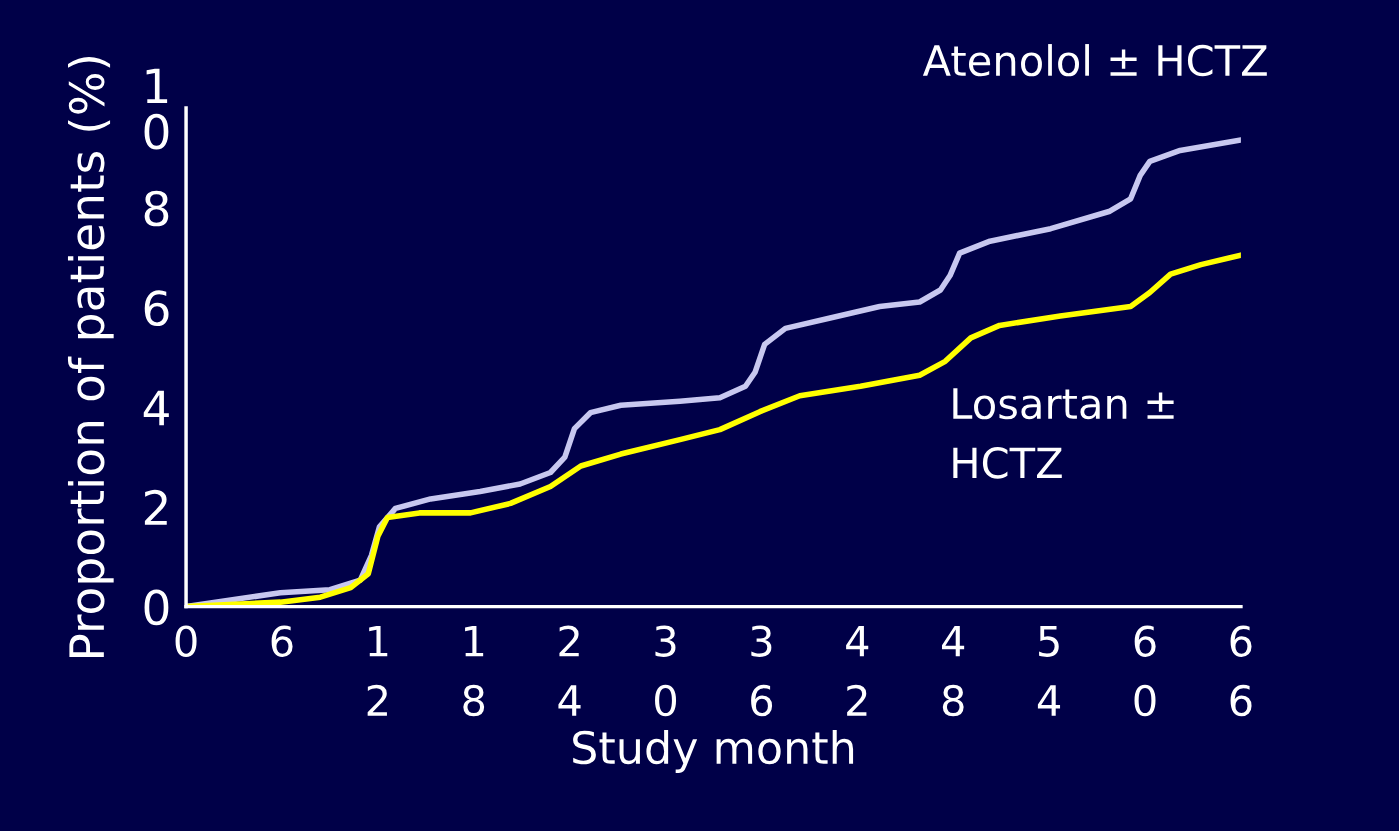 The height and width of the screenshot is (831, 1399). Describe the element at coordinates (1049, 670) in the screenshot. I see `x-tick-label: 5 4` at that location.